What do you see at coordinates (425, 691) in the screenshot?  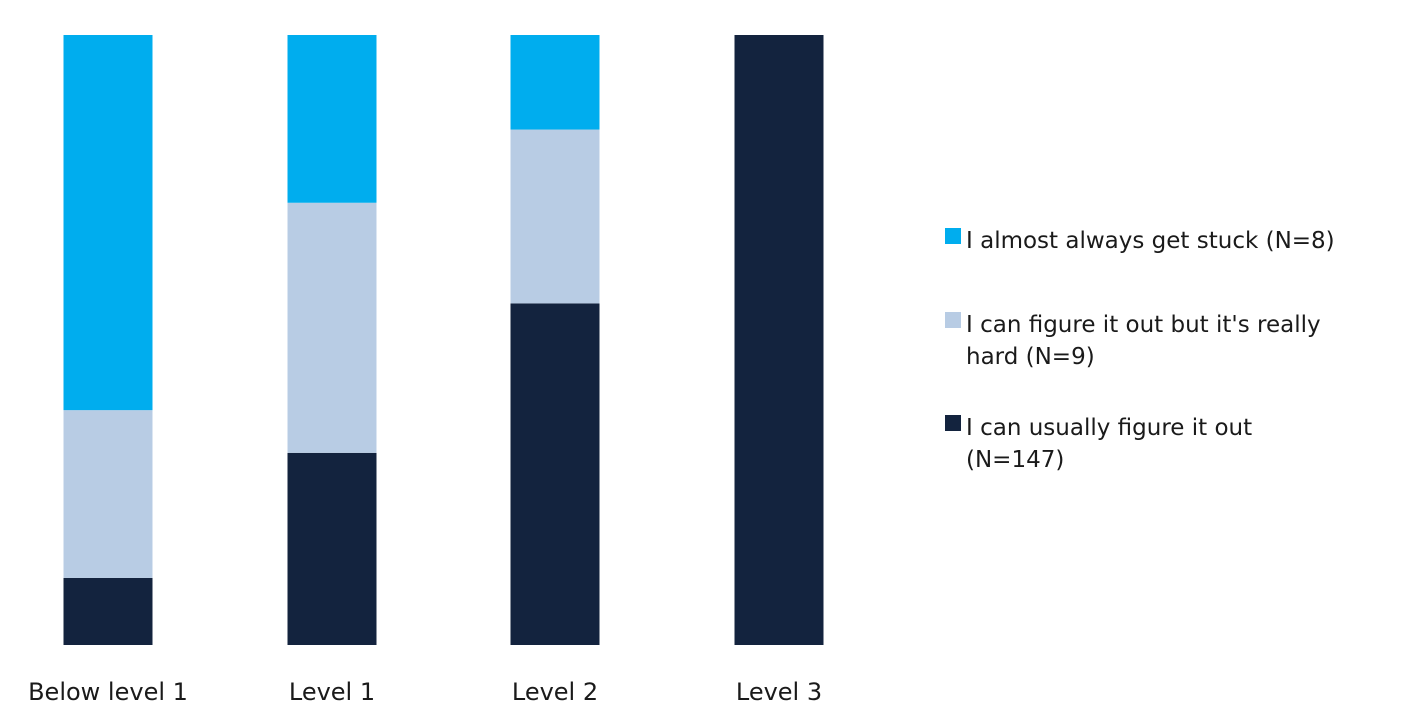 I see `x-tick-labels: Below level 1 Level 1 Level 2 Level 3` at bounding box center [425, 691].